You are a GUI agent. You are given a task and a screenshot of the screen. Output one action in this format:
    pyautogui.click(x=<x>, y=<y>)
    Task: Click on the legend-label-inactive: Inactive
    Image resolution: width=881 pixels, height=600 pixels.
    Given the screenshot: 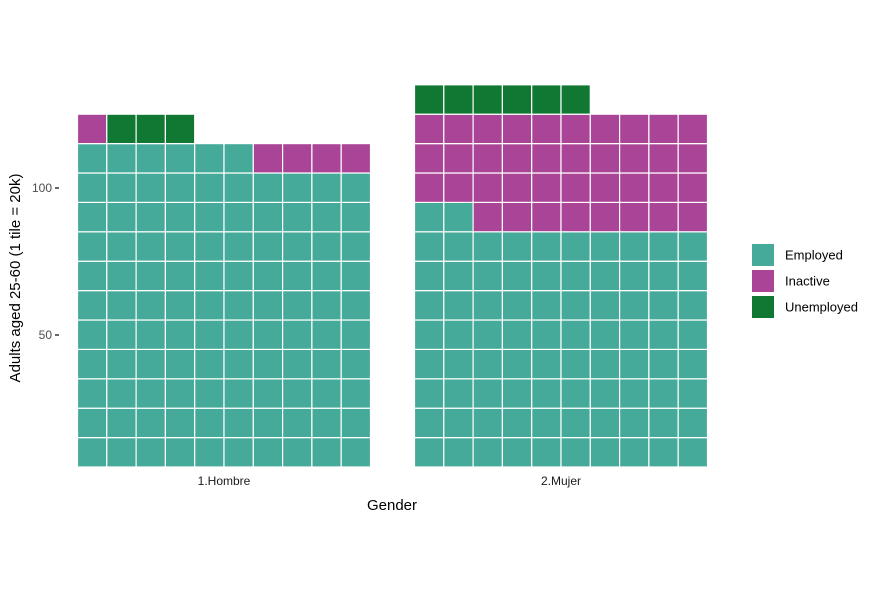 What is the action you would take?
    pyautogui.click(x=807, y=281)
    